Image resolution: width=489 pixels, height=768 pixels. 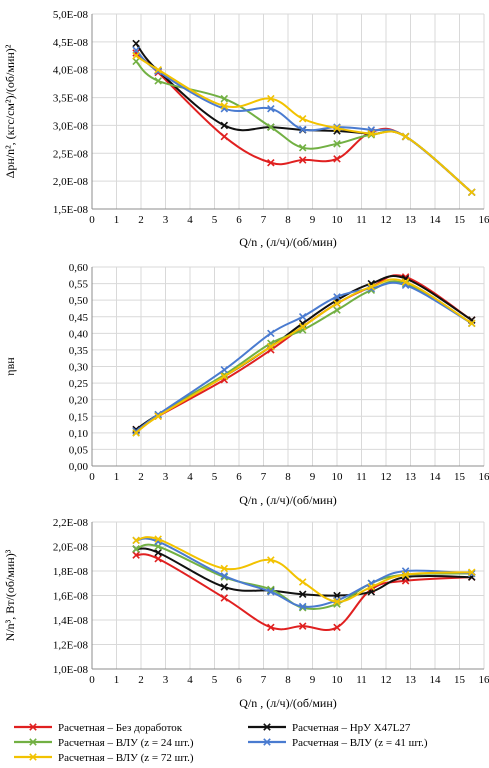 I want to click on x-tick-label: 12, so click(x=386, y=680).